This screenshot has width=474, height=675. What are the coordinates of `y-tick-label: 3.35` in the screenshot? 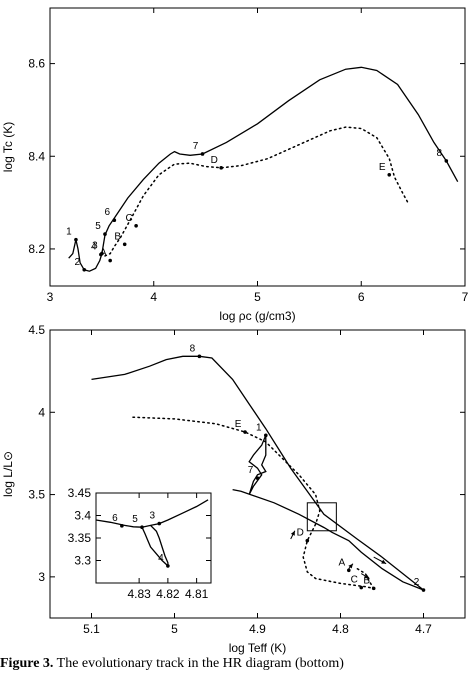 It's located at (80, 538).